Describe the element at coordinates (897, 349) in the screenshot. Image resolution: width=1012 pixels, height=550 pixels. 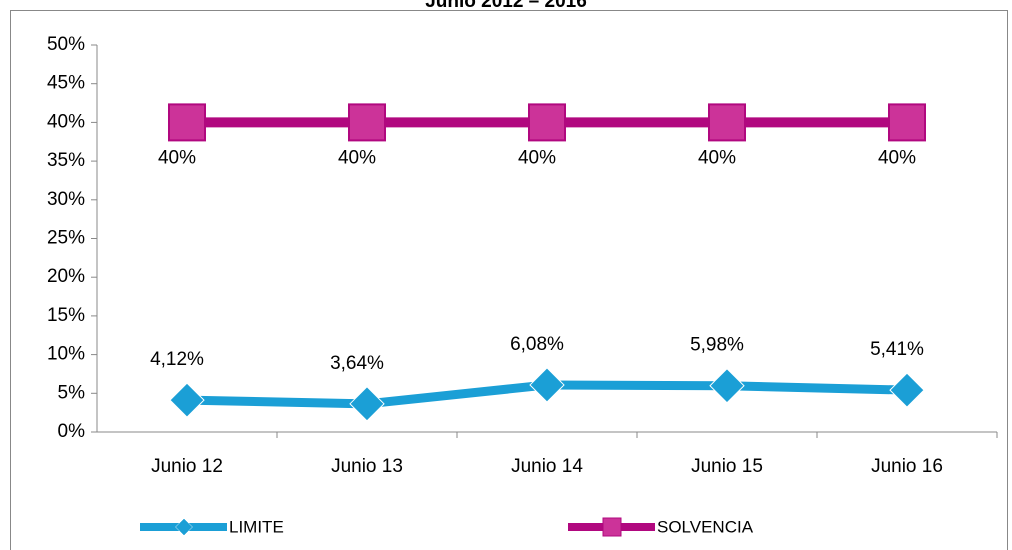
I see `data-label: 5,41%` at that location.